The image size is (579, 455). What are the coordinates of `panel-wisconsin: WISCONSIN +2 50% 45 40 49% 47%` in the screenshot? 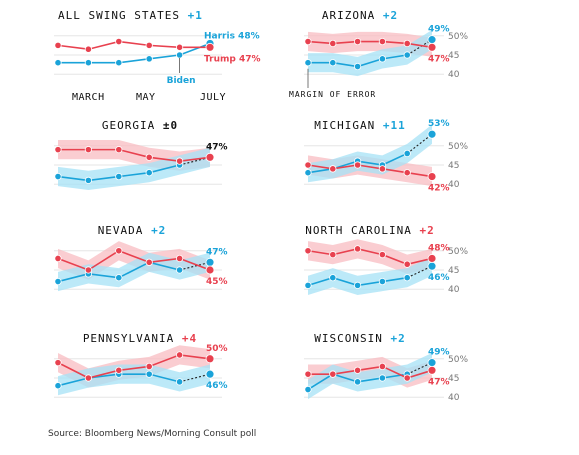 It's located at (434, 372).